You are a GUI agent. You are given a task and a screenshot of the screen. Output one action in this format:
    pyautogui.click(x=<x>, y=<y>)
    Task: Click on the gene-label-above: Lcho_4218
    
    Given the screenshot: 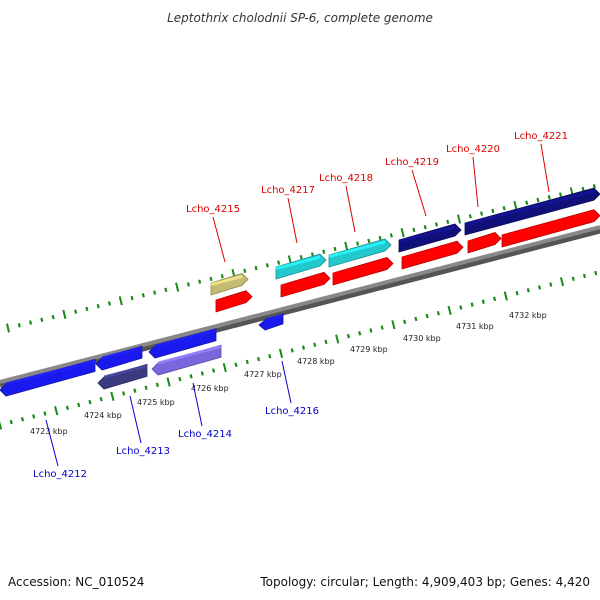 What is the action you would take?
    pyautogui.click(x=346, y=178)
    